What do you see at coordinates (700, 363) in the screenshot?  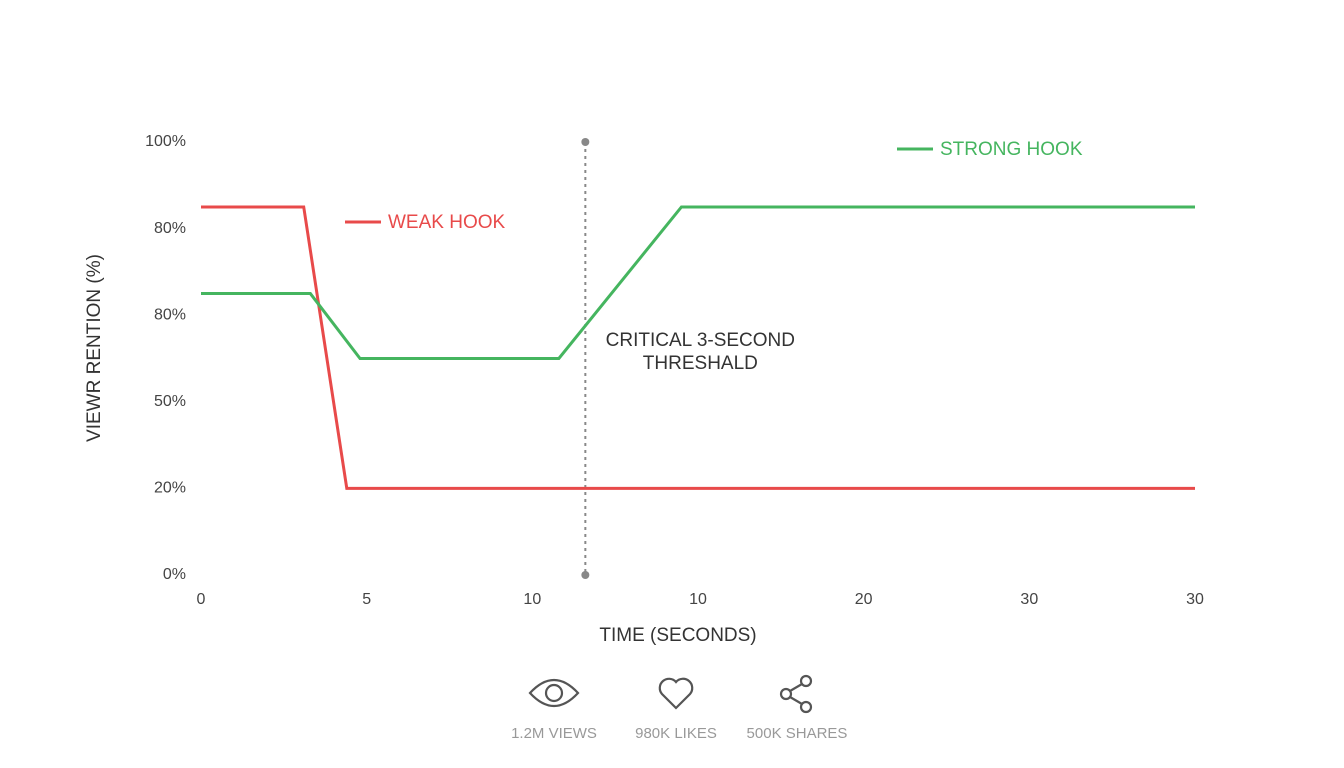 I see `threshold-label: THRESHALD` at bounding box center [700, 363].